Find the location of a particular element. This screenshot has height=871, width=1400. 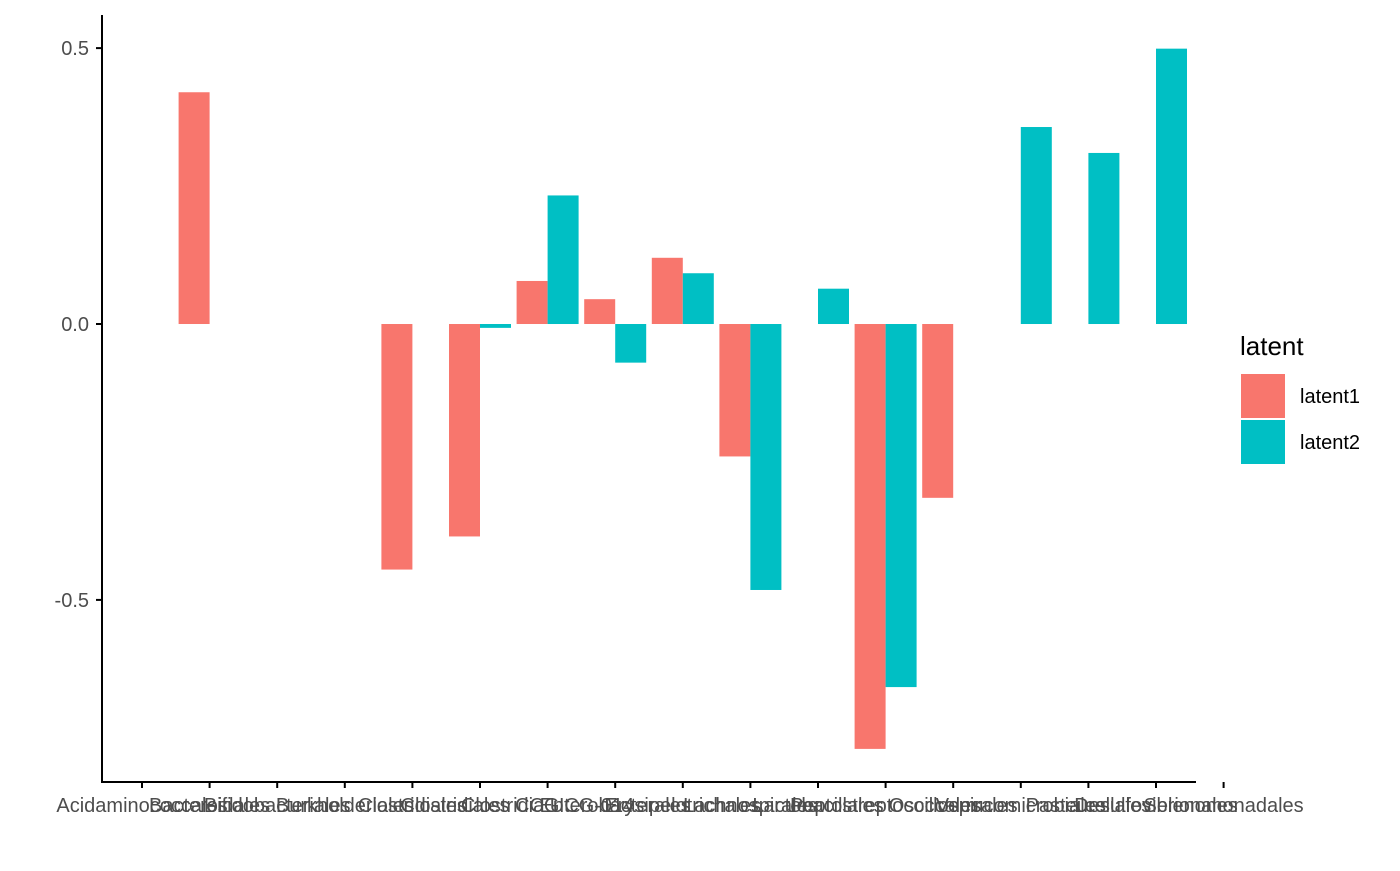

x-tick-label: Bacteroidales is located at coordinates (209, 806).